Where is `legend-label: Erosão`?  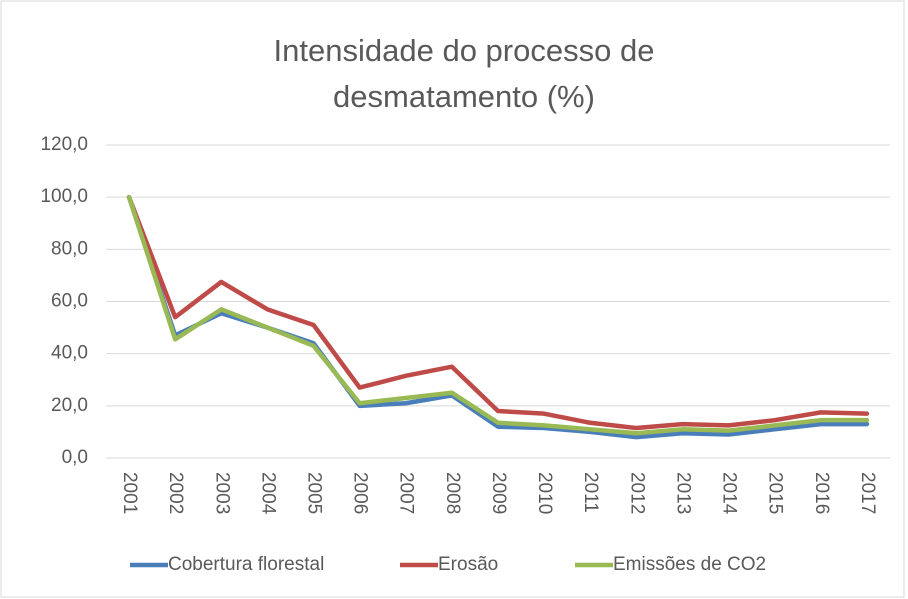
legend-label: Erosão is located at coordinates (468, 564).